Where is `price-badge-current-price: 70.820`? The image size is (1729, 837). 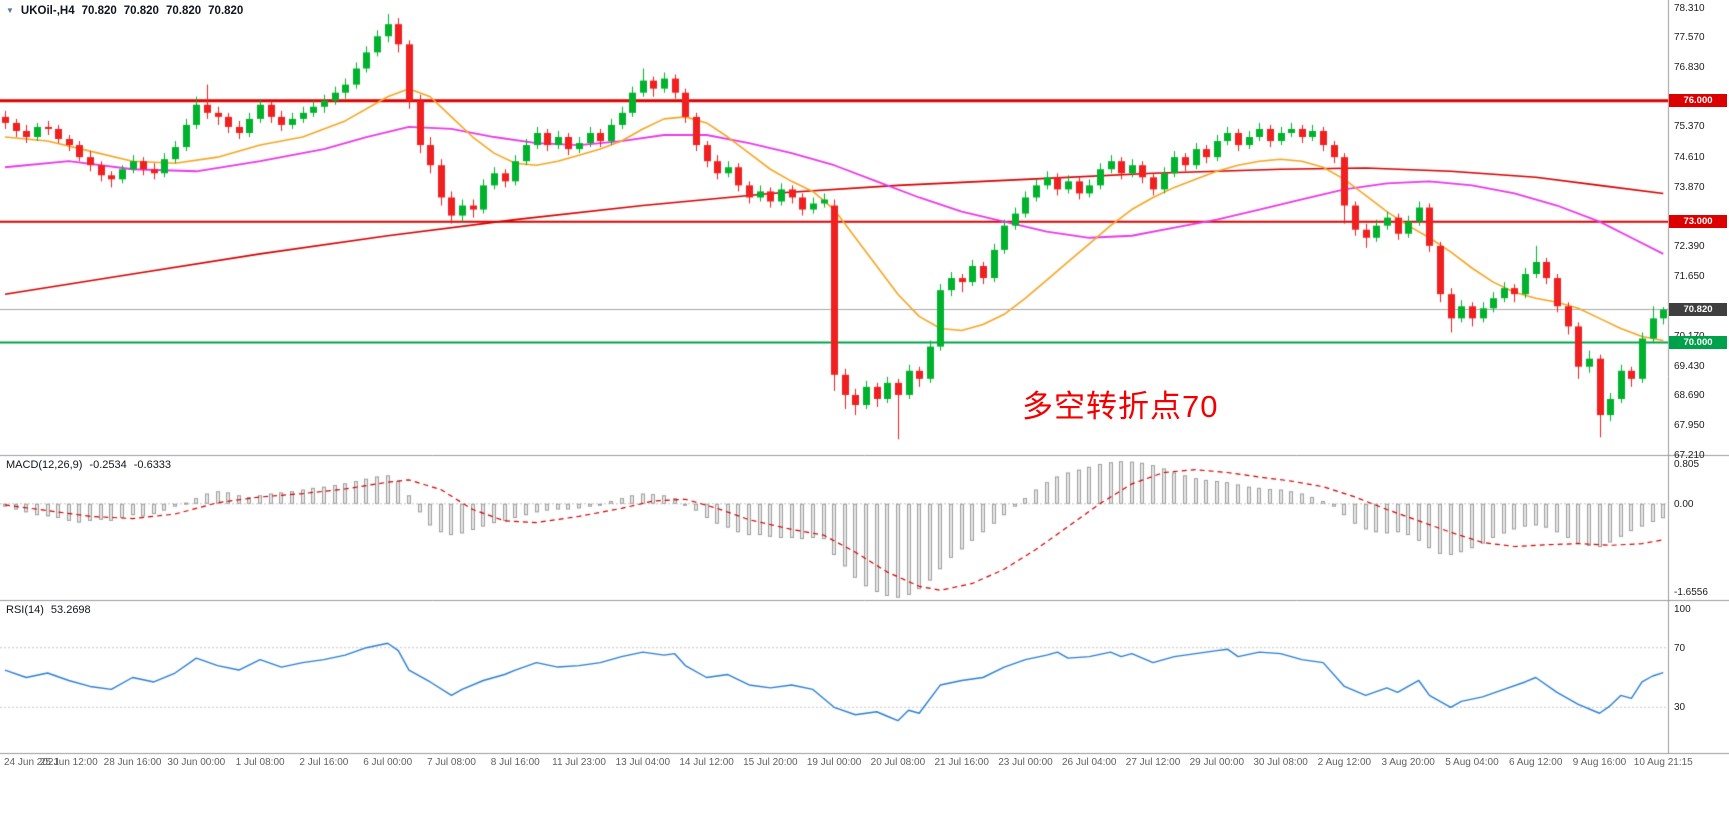
price-badge-current-price: 70.820 is located at coordinates (1698, 309).